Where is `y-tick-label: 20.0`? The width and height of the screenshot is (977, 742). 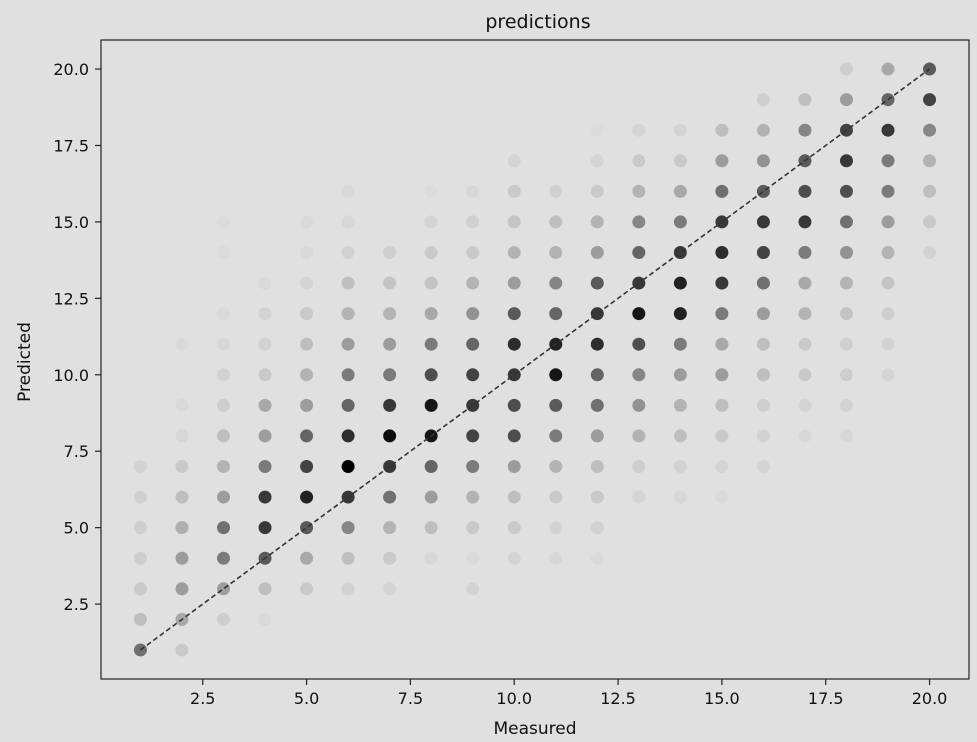 y-tick-label: 20.0 is located at coordinates (71, 69).